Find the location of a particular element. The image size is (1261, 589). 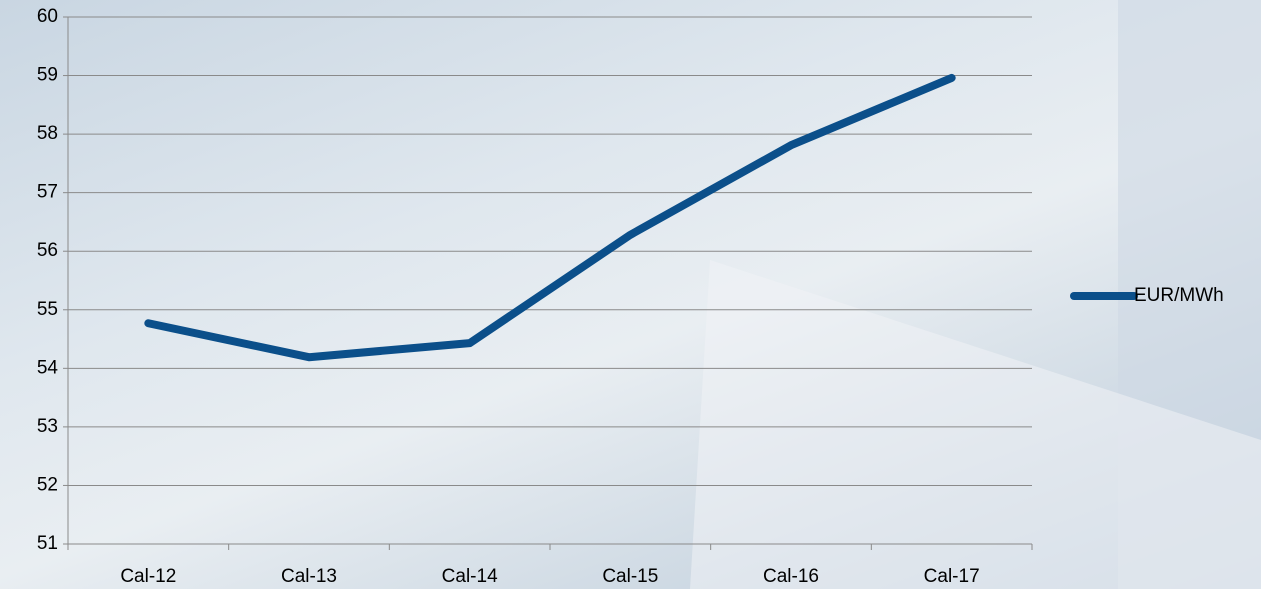

y-tick-label: 52 is located at coordinates (47, 484).